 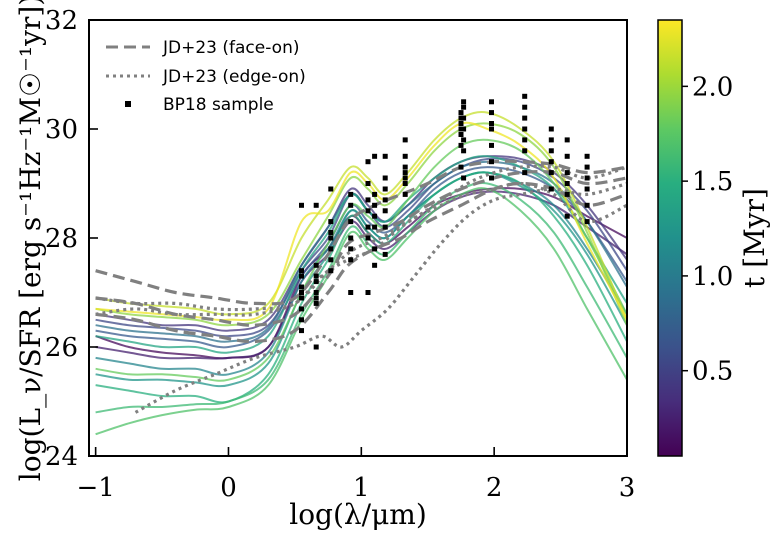 What do you see at coordinates (61, 348) in the screenshot?
I see `y-tick-label-1: 26` at bounding box center [61, 348].